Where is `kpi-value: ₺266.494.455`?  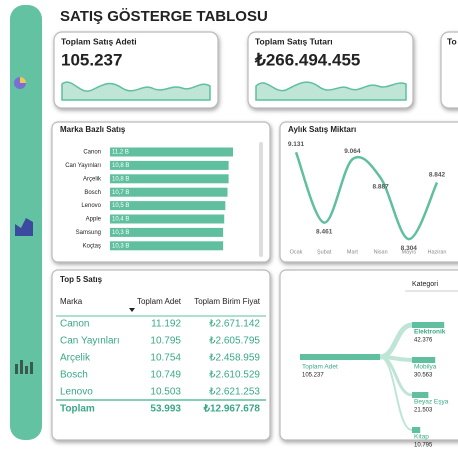 kpi-value: ₺266.494.455 is located at coordinates (307, 59).